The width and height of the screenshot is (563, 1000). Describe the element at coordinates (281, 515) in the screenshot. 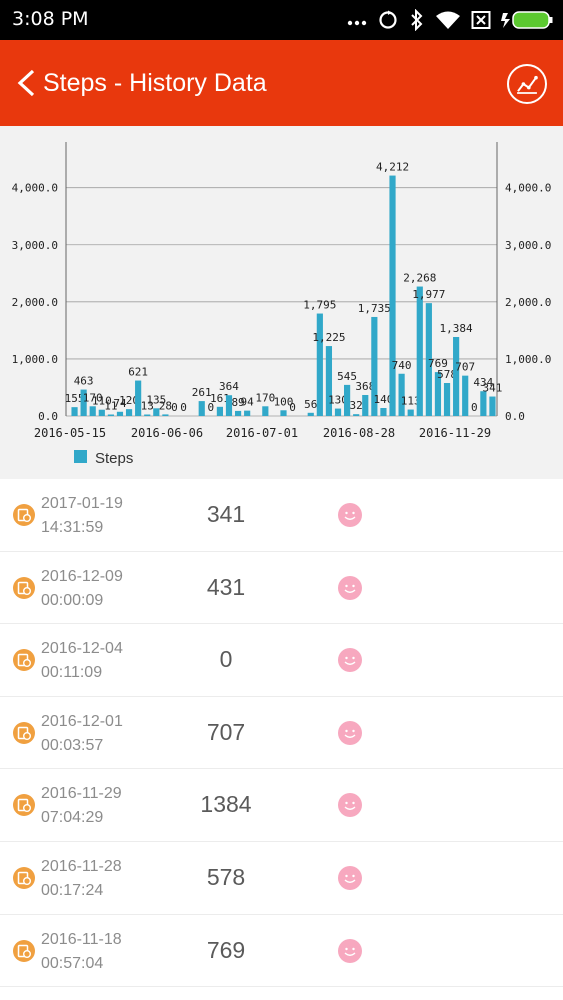

I see `history-row: 2017-01-19 14:31:59 341` at that location.